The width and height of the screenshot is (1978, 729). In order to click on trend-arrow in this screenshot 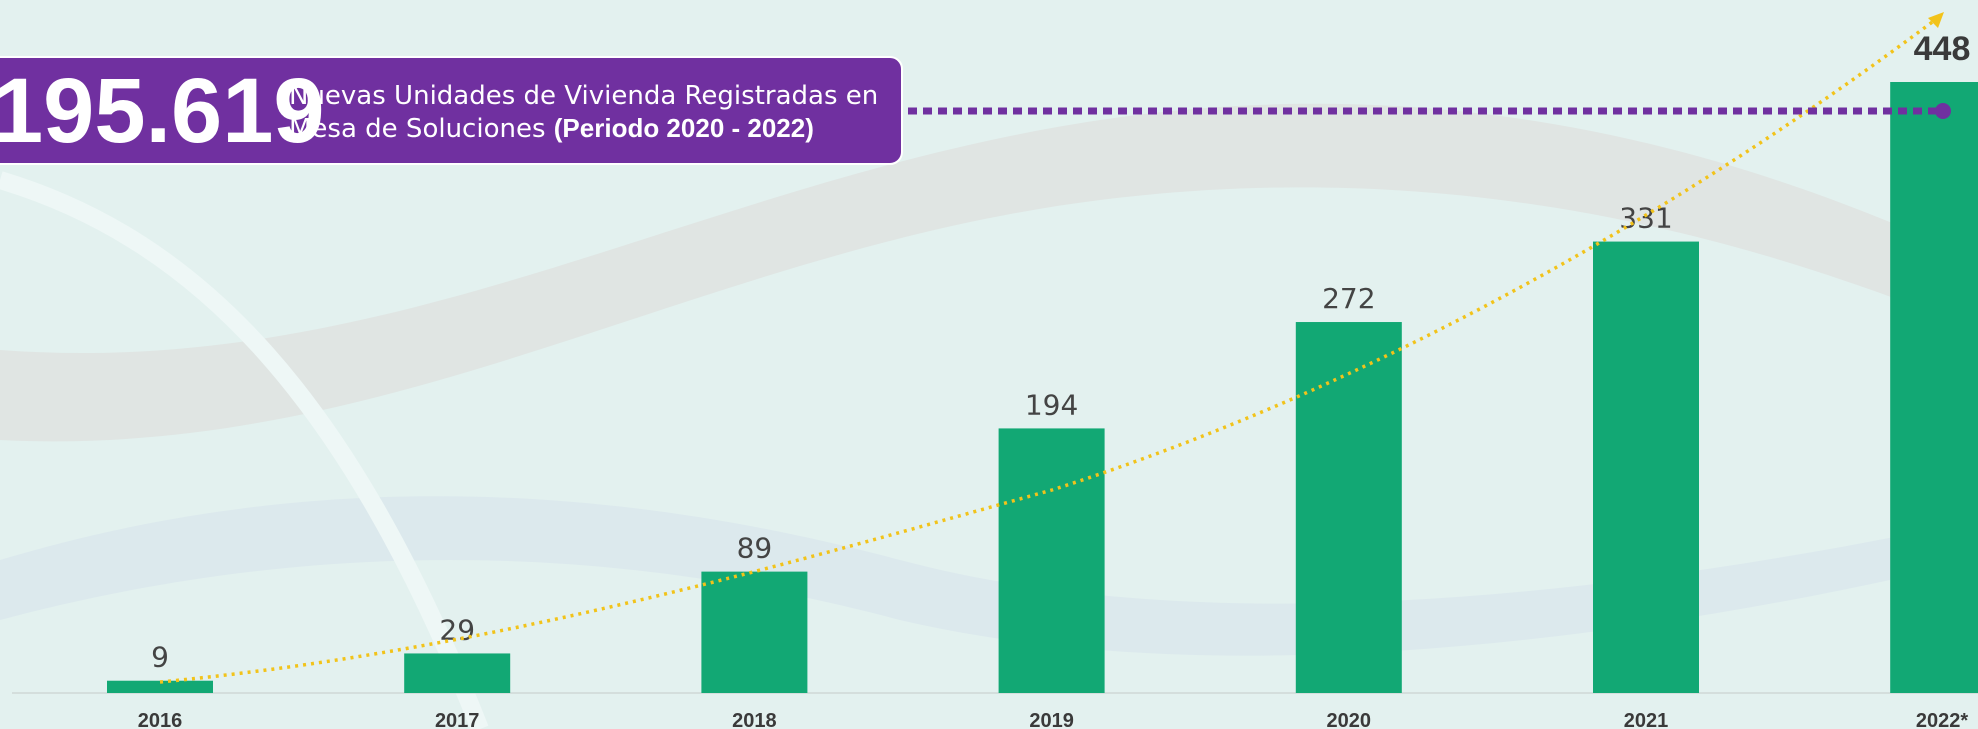, I will do `click(1936, 20)`.